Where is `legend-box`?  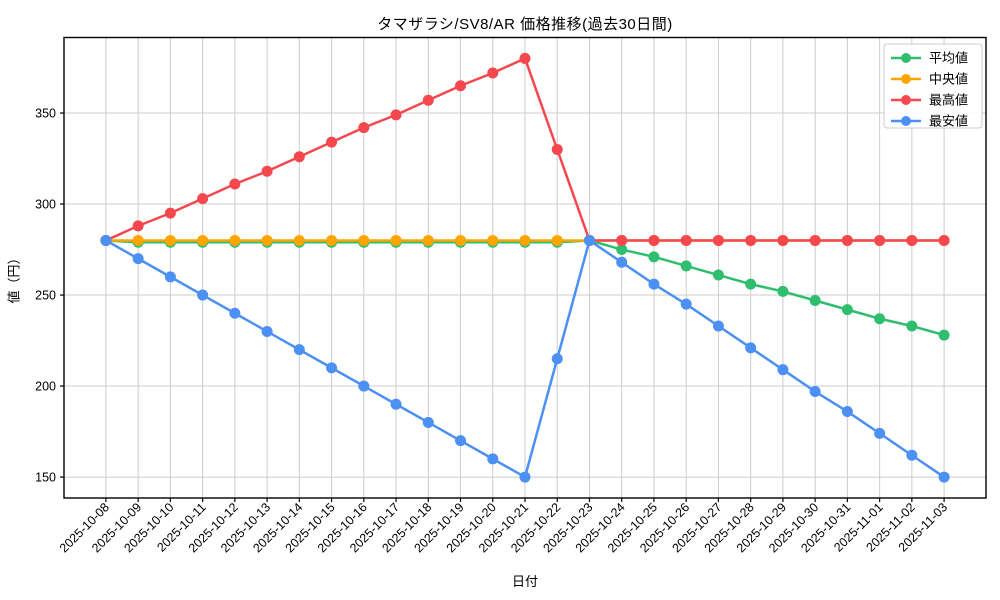 legend-box is located at coordinates (933, 86).